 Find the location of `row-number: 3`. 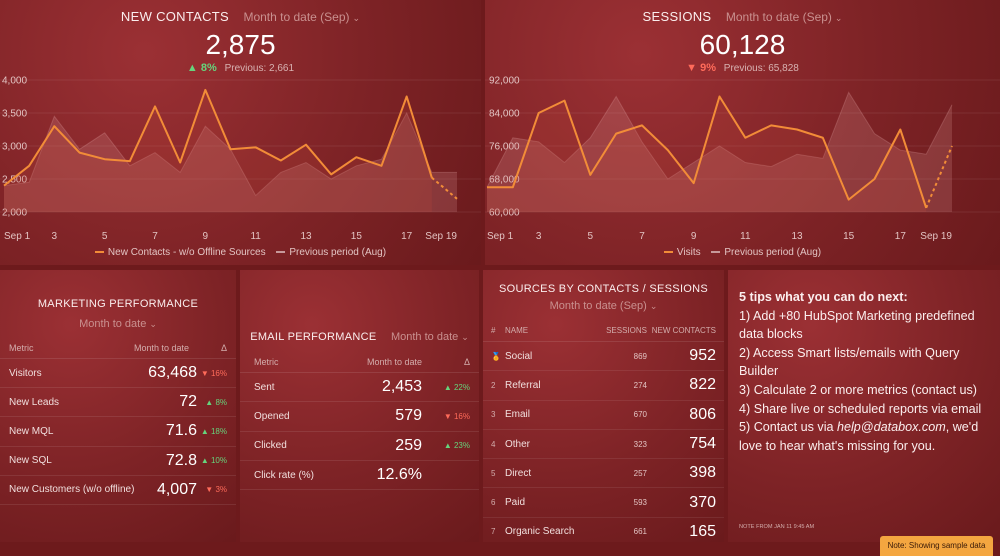

row-number: 3 is located at coordinates (493, 415).